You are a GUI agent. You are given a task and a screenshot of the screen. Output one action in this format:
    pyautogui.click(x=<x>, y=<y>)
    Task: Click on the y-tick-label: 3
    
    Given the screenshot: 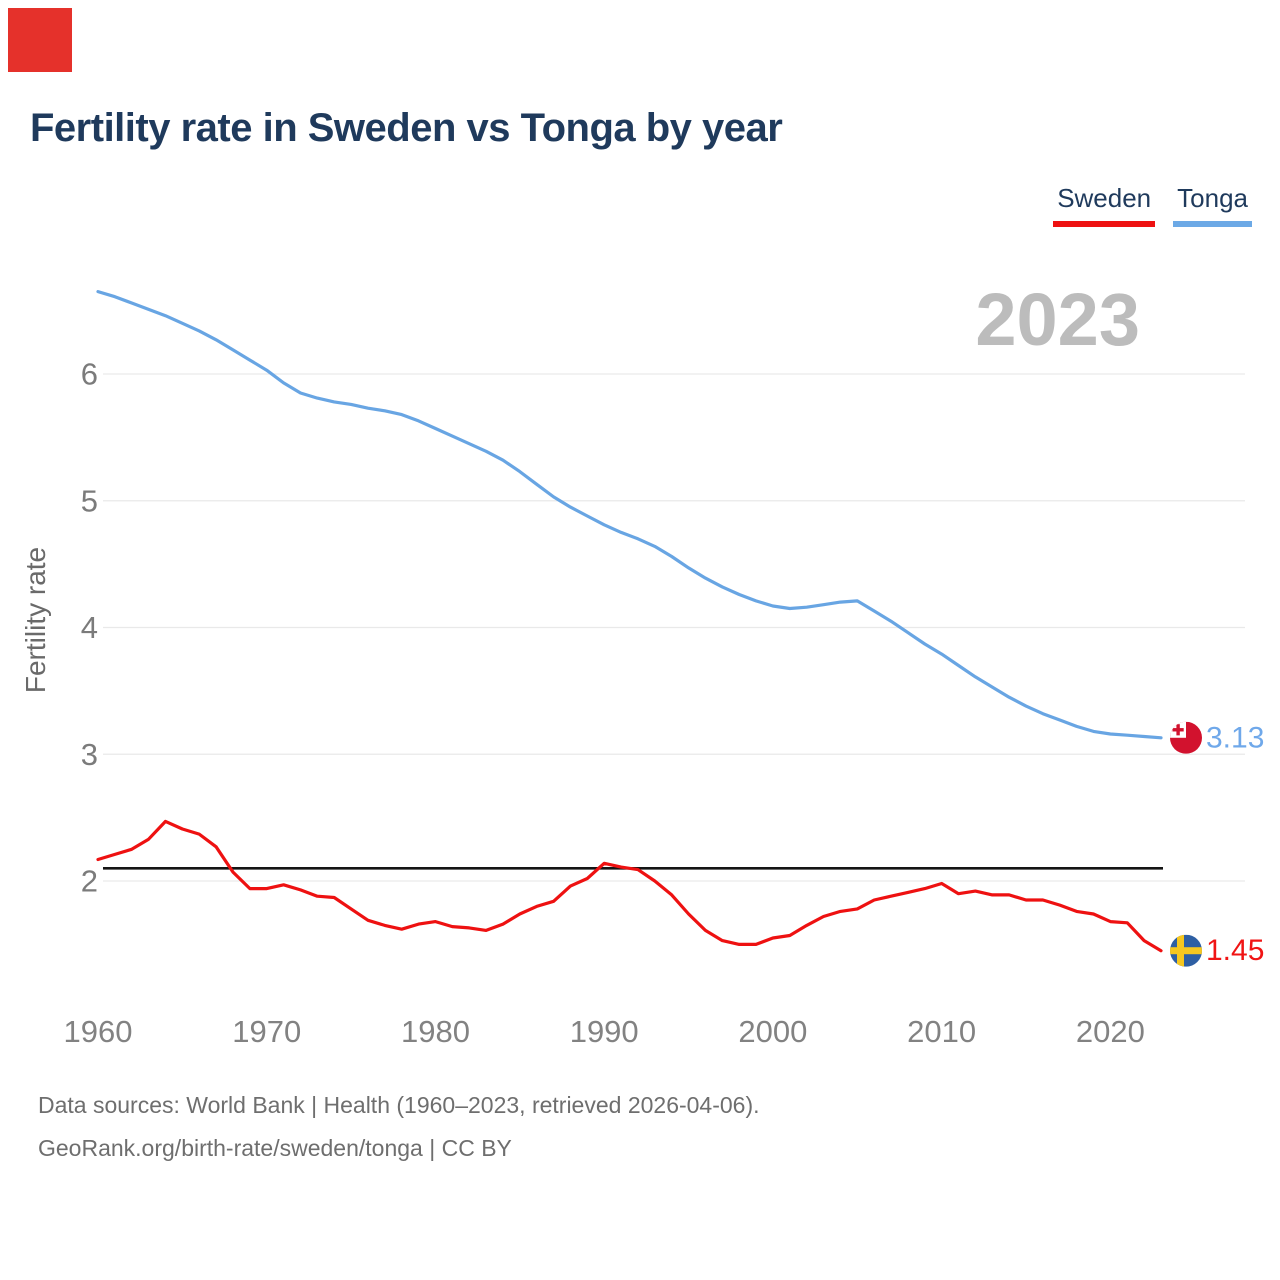 What is the action you would take?
    pyautogui.click(x=89, y=754)
    